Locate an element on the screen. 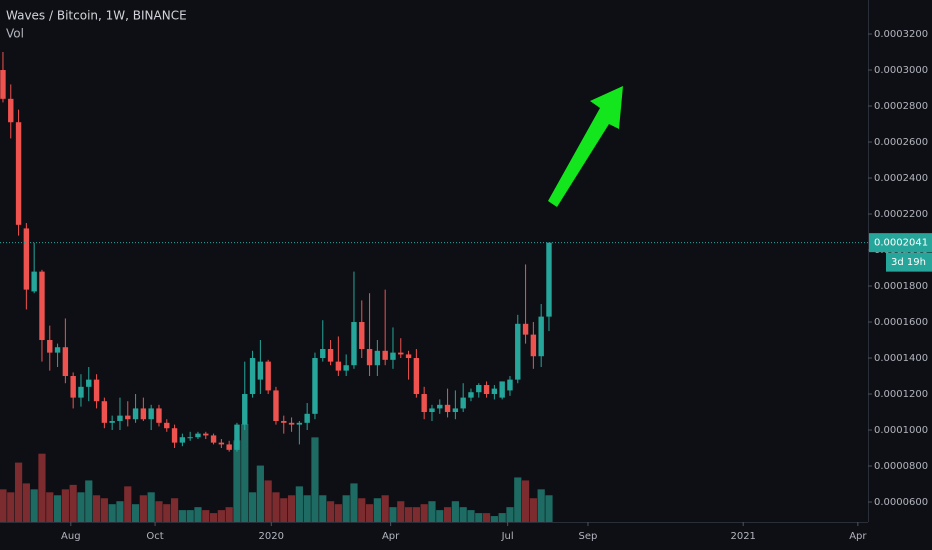 The image size is (932, 550). arrow is located at coordinates (585, 146).